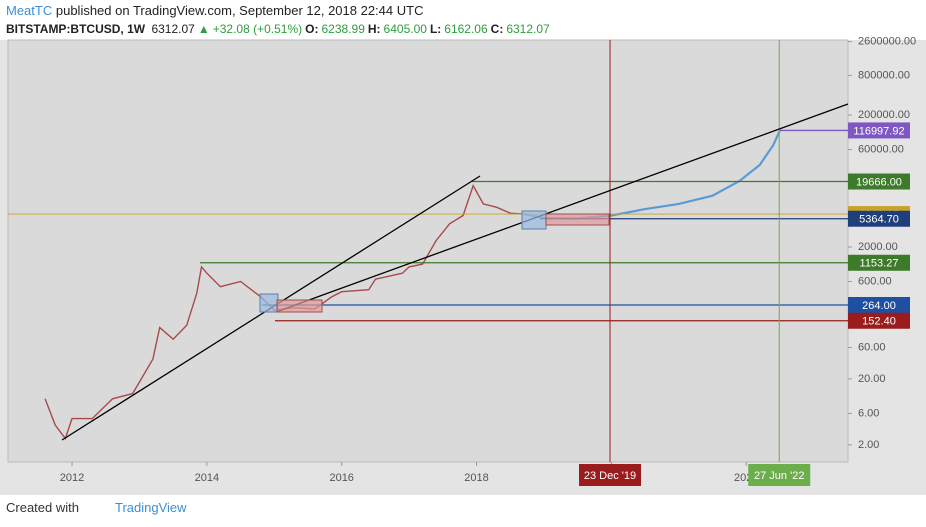 The width and height of the screenshot is (926, 527). I want to click on brand: TradingView, so click(150, 507).